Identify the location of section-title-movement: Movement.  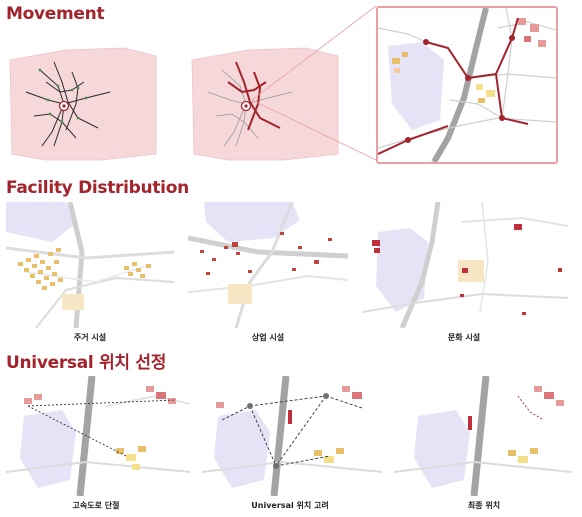
(55, 14).